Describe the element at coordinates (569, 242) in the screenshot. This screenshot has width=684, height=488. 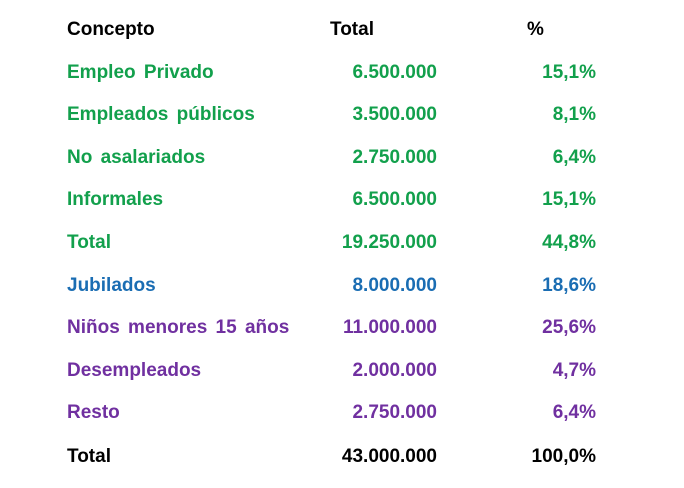
I see `row-percent: 44,8%` at that location.